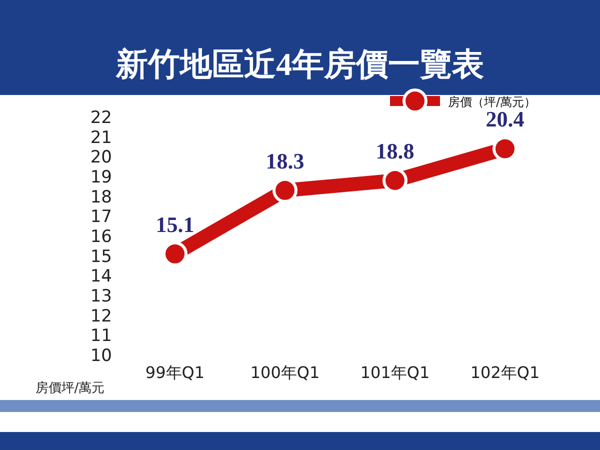  What do you see at coordinates (101, 336) in the screenshot?
I see `y-tick-label: 11` at bounding box center [101, 336].